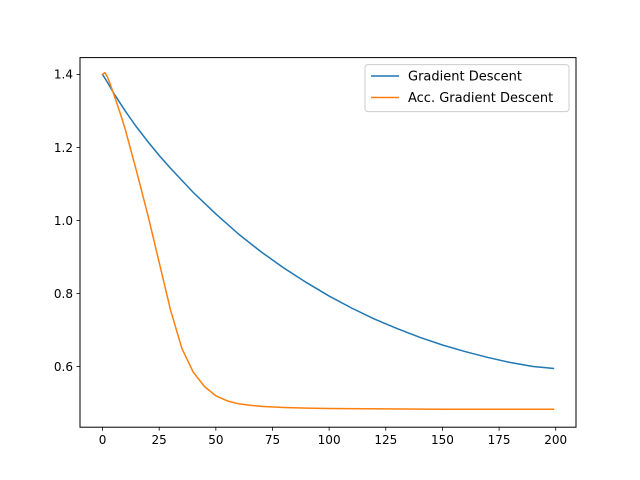 The height and width of the screenshot is (480, 640). What do you see at coordinates (63, 148) in the screenshot?
I see `y-tick-label-1-2: 1.2` at bounding box center [63, 148].